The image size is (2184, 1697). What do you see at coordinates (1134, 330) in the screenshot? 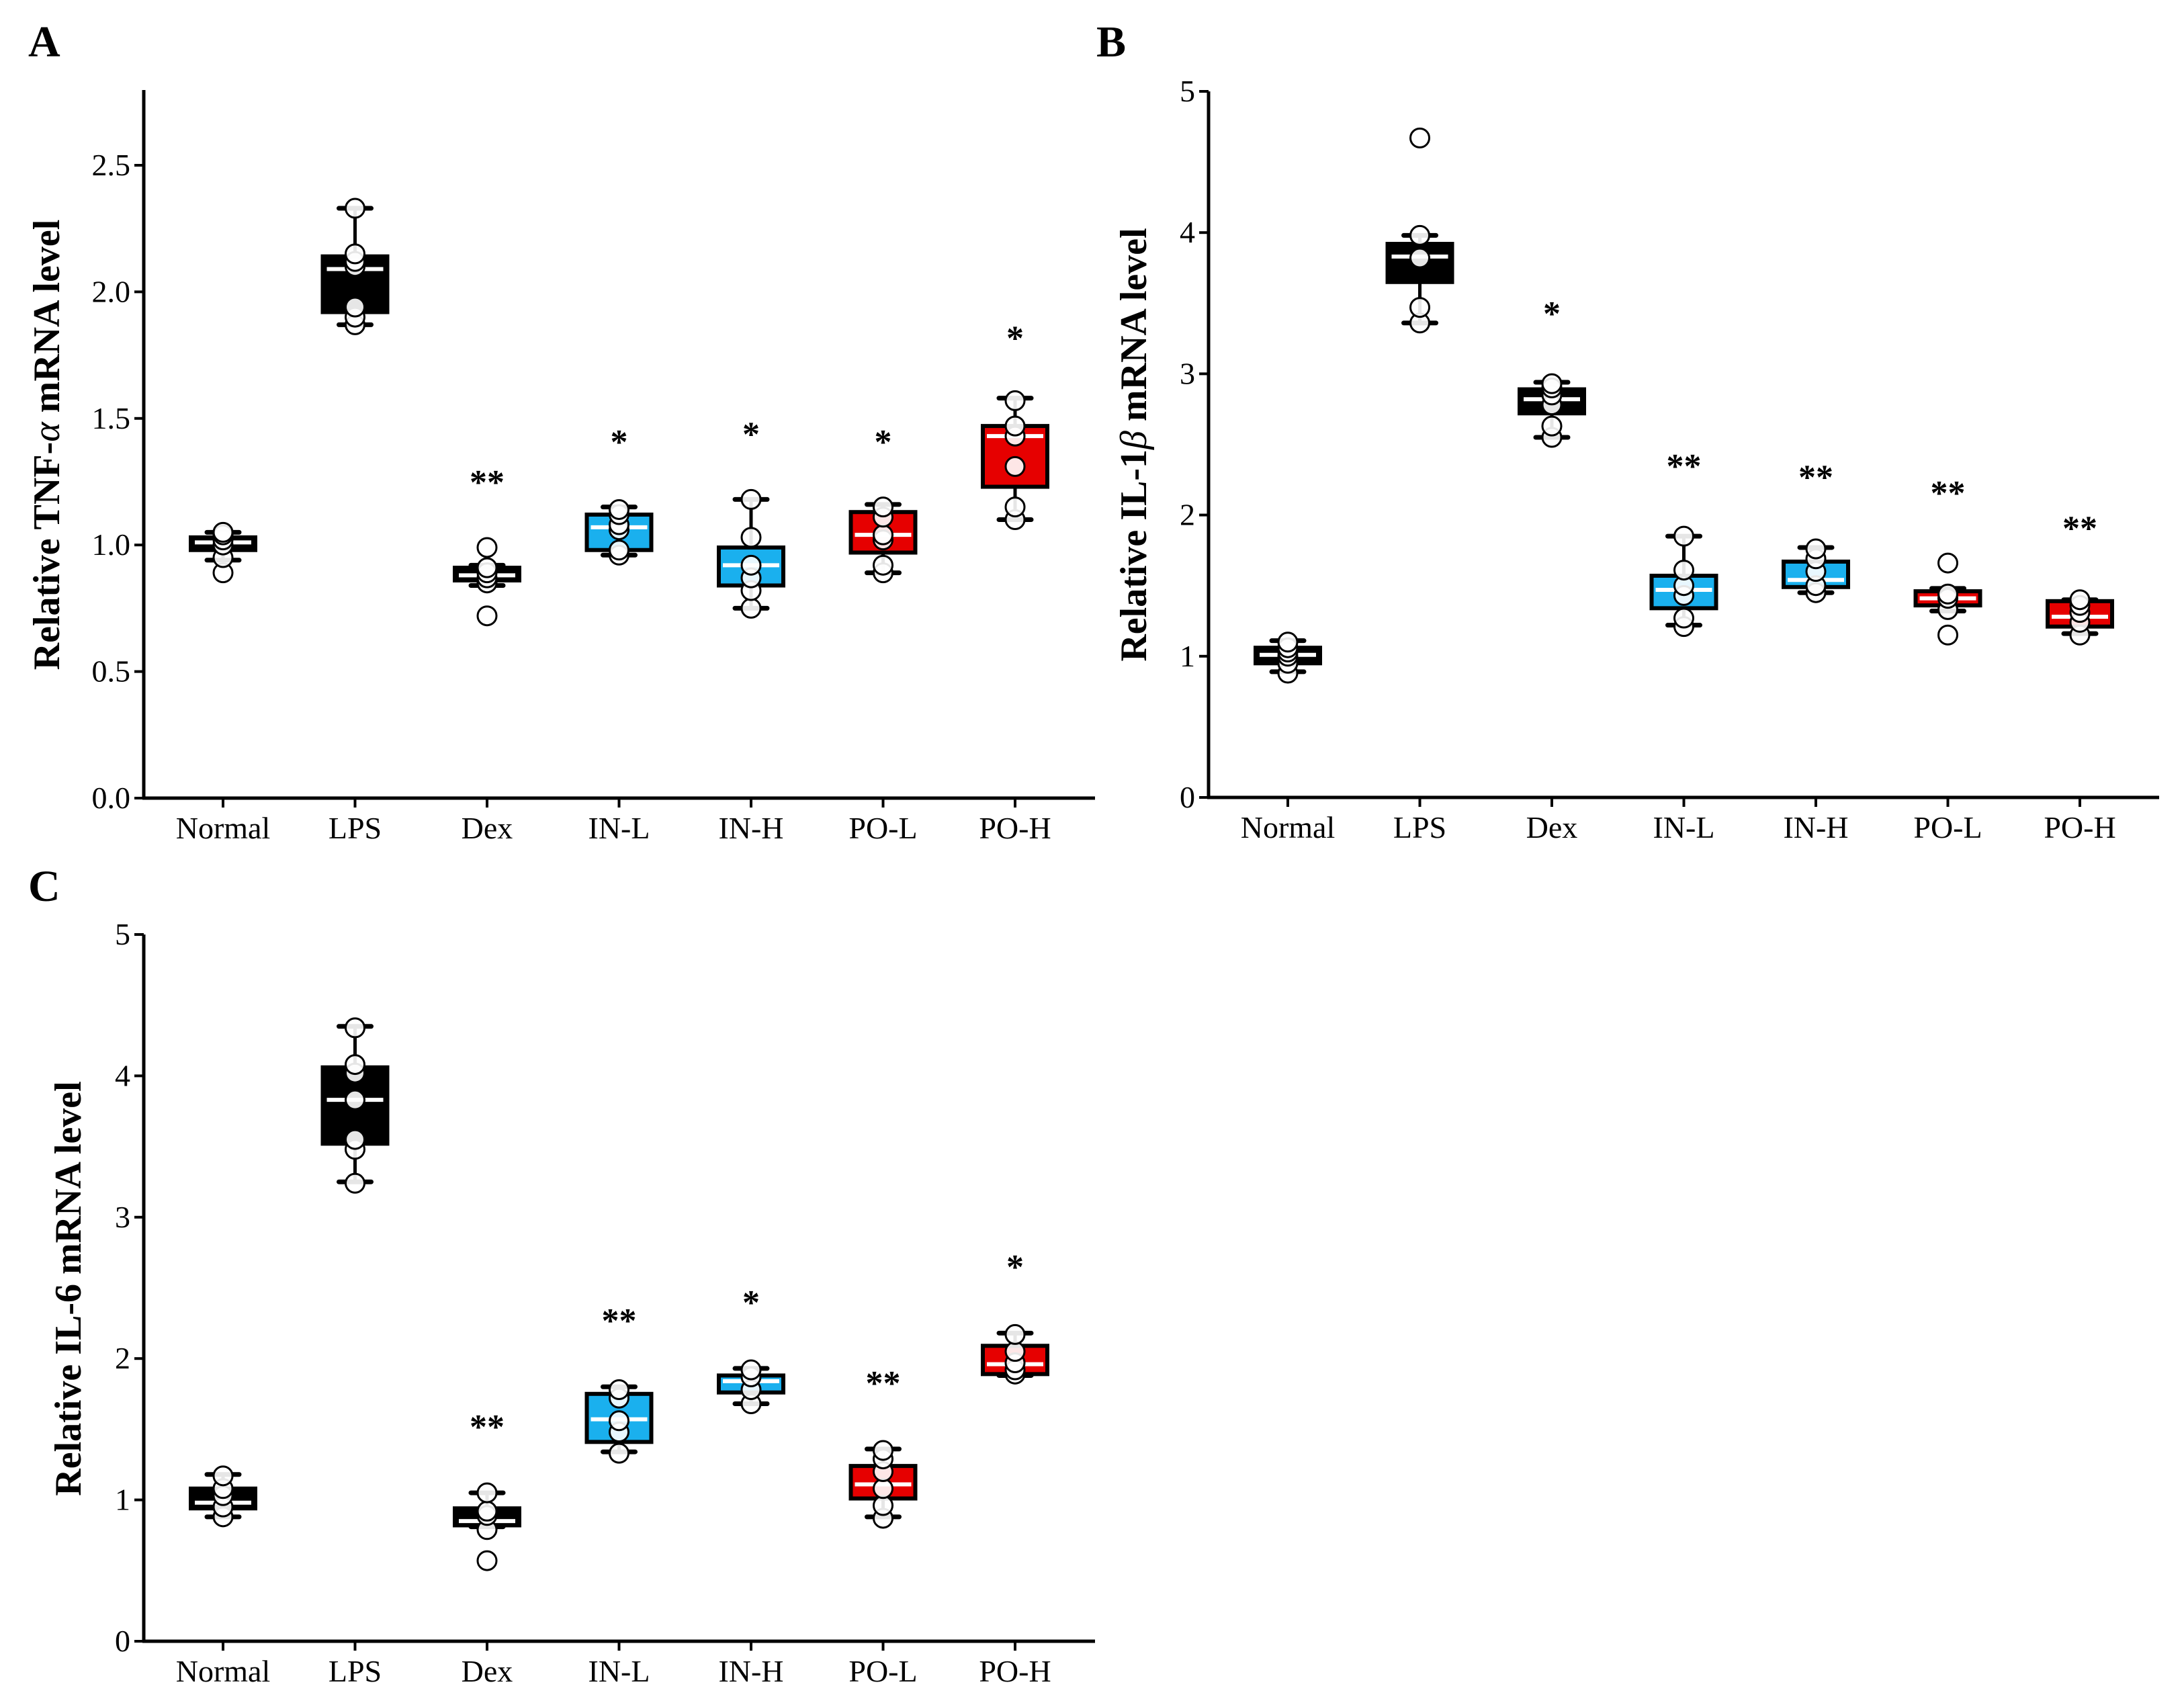
I see `y-axis-label-part: mRNA level` at bounding box center [1134, 330].